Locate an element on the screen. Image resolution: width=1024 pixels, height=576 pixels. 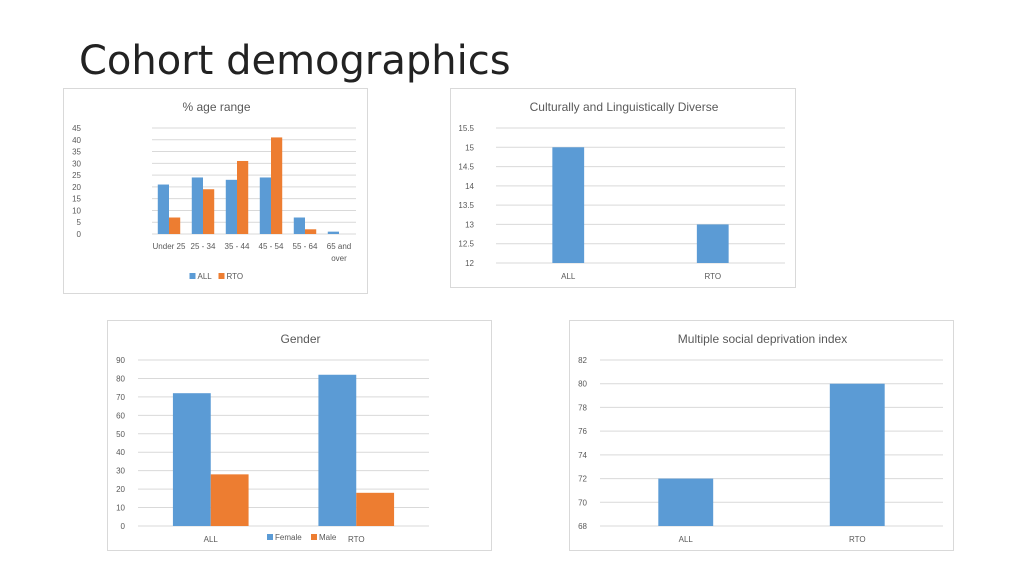
legend-label: Female is located at coordinates (288, 537).